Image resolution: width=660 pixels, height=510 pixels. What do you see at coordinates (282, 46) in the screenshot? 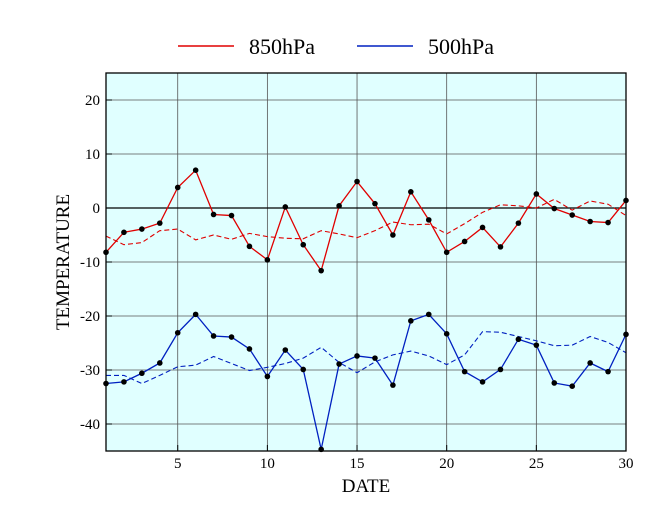
I see `legend-label-850hpa: 850hPa` at bounding box center [282, 46].